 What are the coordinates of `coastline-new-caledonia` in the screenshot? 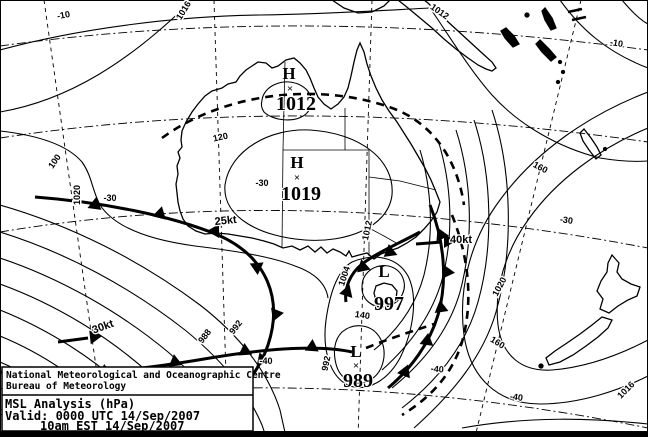 It's located at (590, 144).